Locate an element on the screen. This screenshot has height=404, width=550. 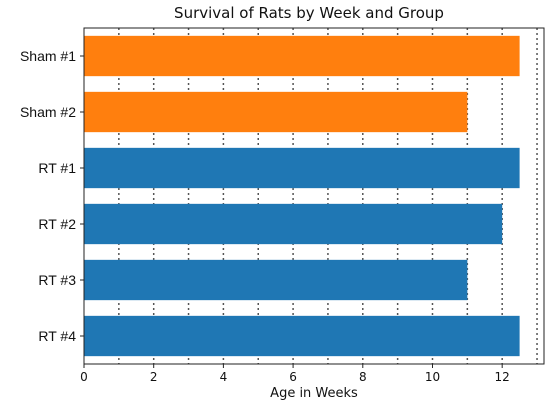
x-tick-label: 12 is located at coordinates (502, 377).